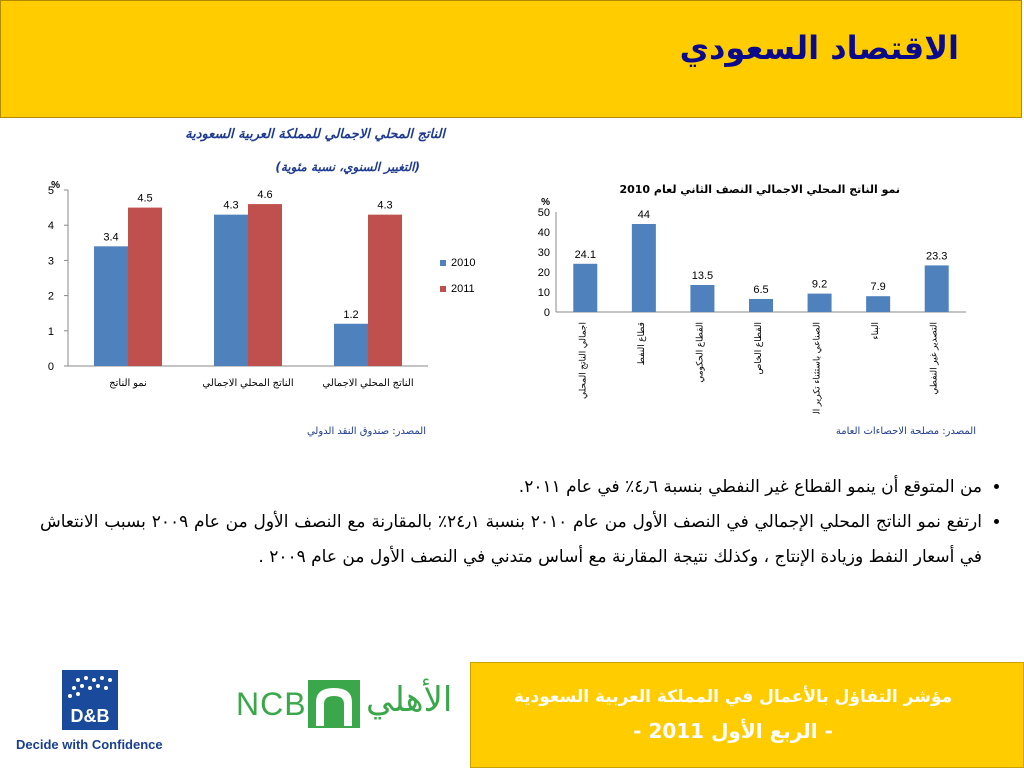  What do you see at coordinates (350, 315) in the screenshot?
I see `chart1-data-label: 1.2` at bounding box center [350, 315].